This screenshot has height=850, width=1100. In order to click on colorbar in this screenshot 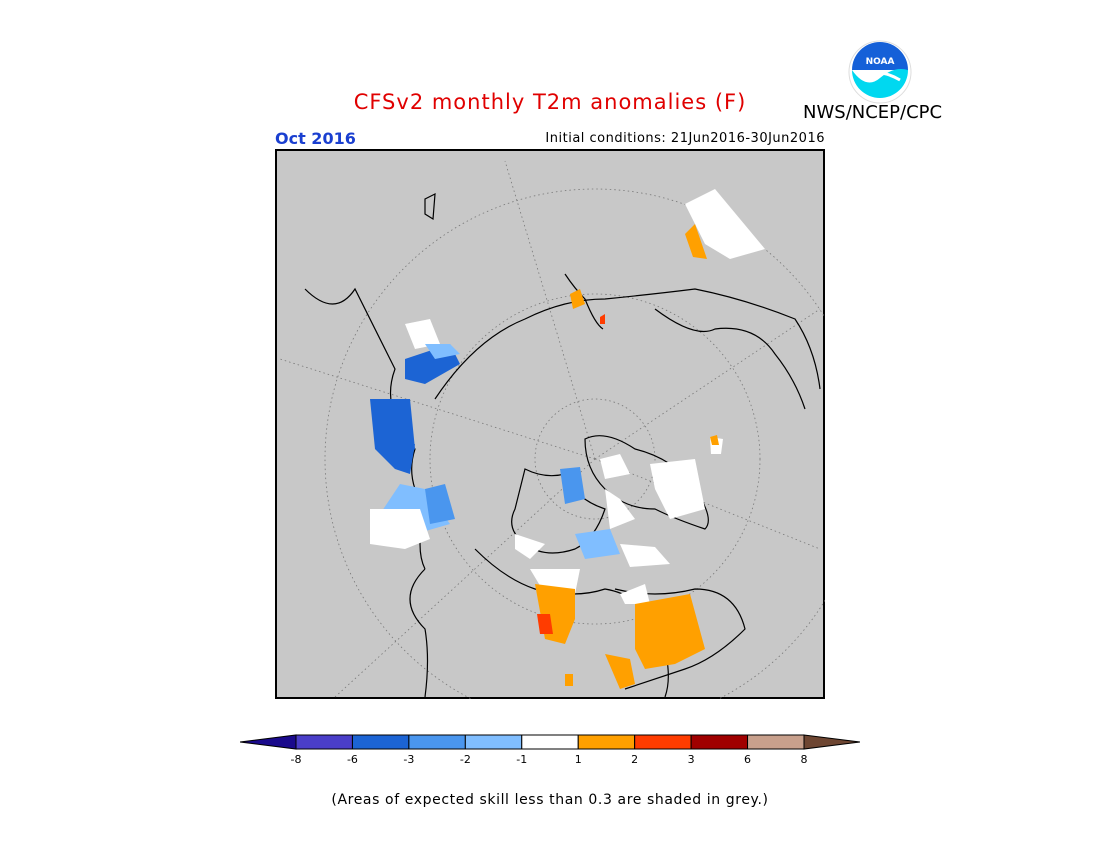, I will do `click(550, 742)`.